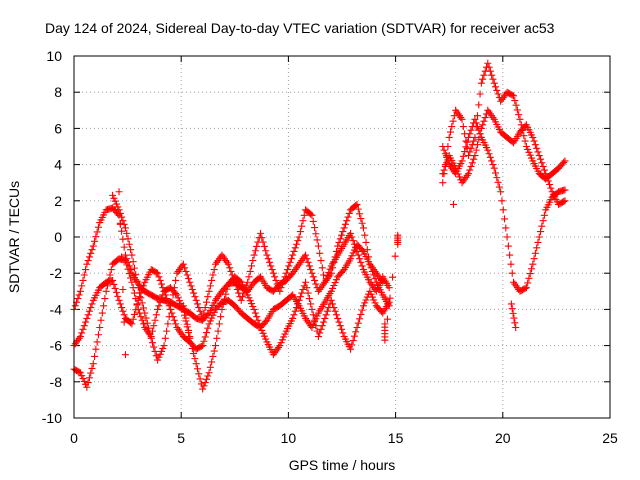  What do you see at coordinates (58, 92) in the screenshot?
I see `y-tick-label: 8` at bounding box center [58, 92].